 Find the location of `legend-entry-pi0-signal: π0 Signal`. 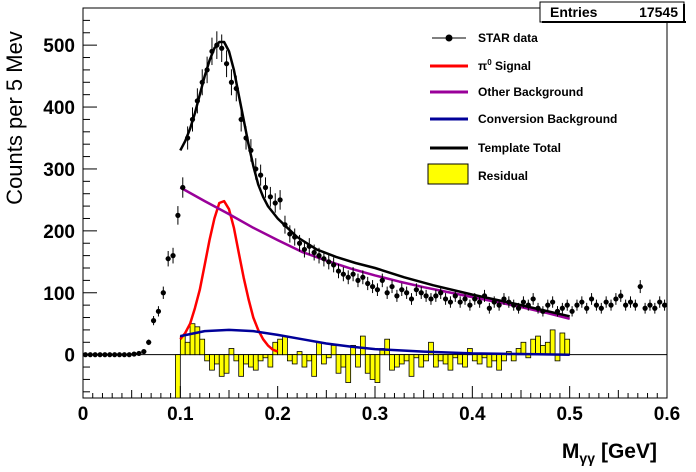

legend-entry-pi0-signal: π0 Signal is located at coordinates (480, 65).